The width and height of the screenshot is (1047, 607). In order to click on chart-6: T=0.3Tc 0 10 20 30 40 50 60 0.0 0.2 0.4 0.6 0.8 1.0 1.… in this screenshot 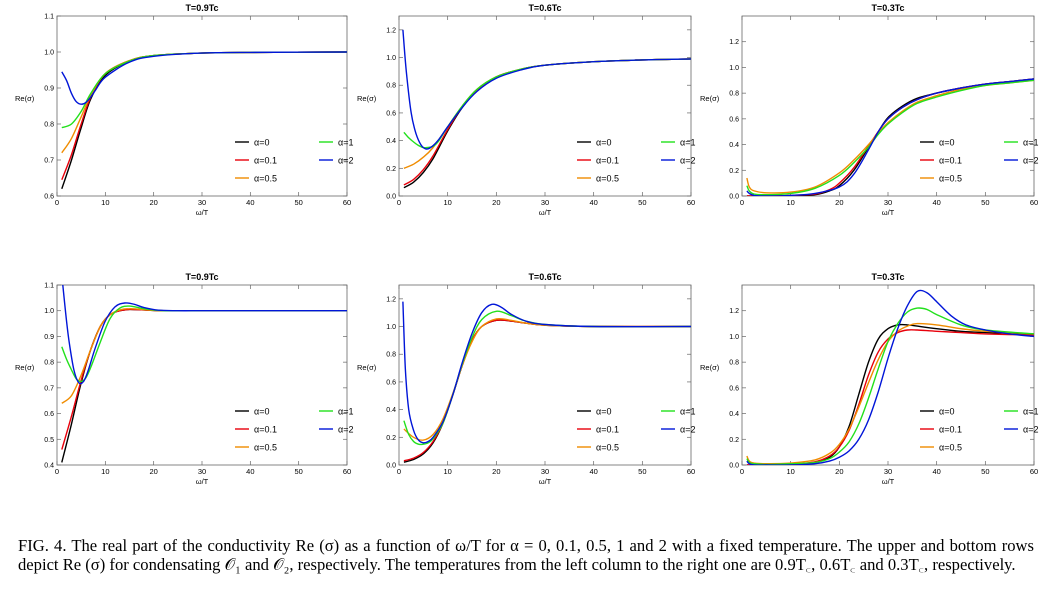, I will do `click(869, 379)`.